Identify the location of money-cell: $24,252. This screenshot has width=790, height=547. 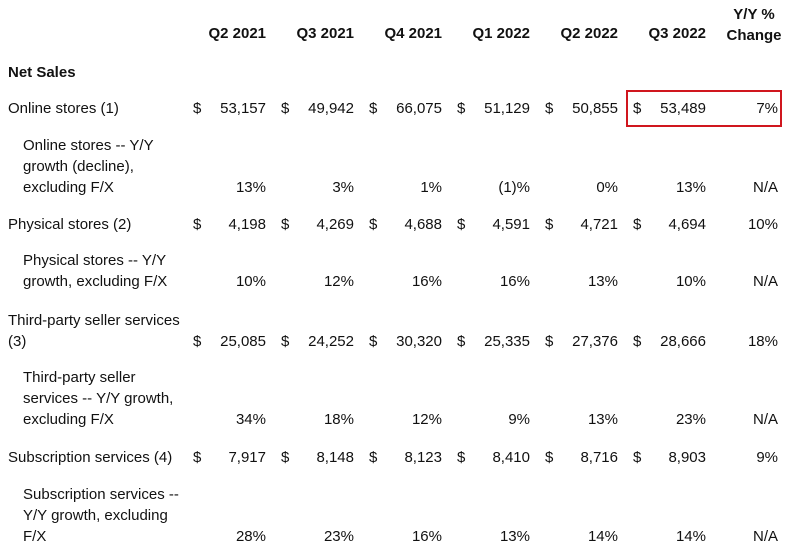
(322, 322).